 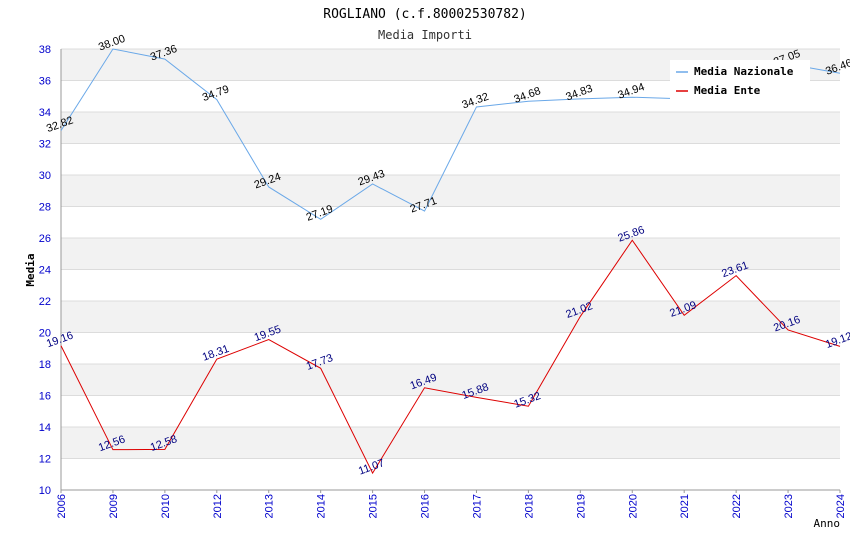 What do you see at coordinates (322, 506) in the screenshot?
I see `x-tick-label: 2014` at bounding box center [322, 506].